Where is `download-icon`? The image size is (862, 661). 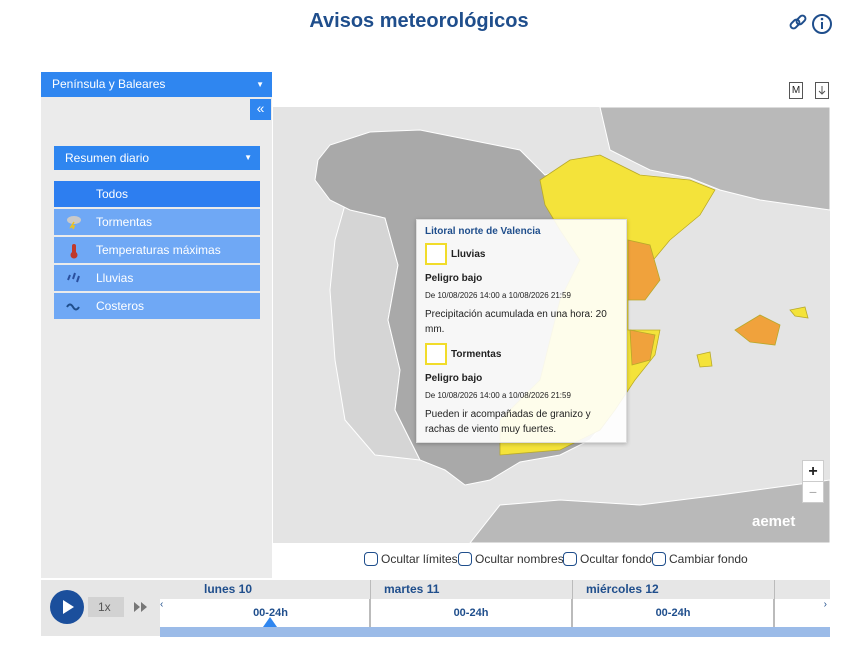 download-icon is located at coordinates (822, 90).